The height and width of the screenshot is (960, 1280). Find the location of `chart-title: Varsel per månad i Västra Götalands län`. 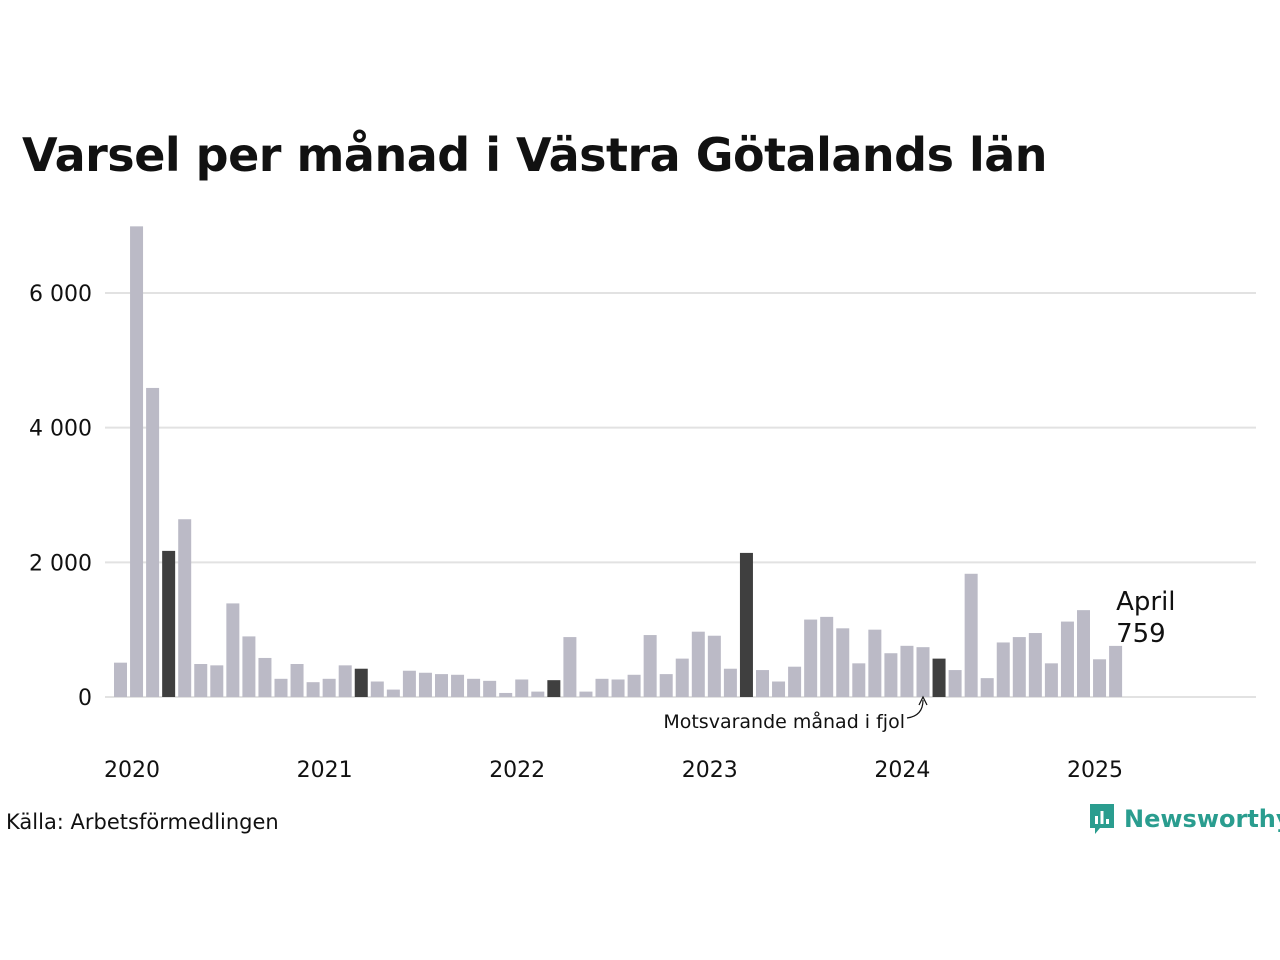

chart-title: Varsel per månad i Västra Götalands län is located at coordinates (535, 155).